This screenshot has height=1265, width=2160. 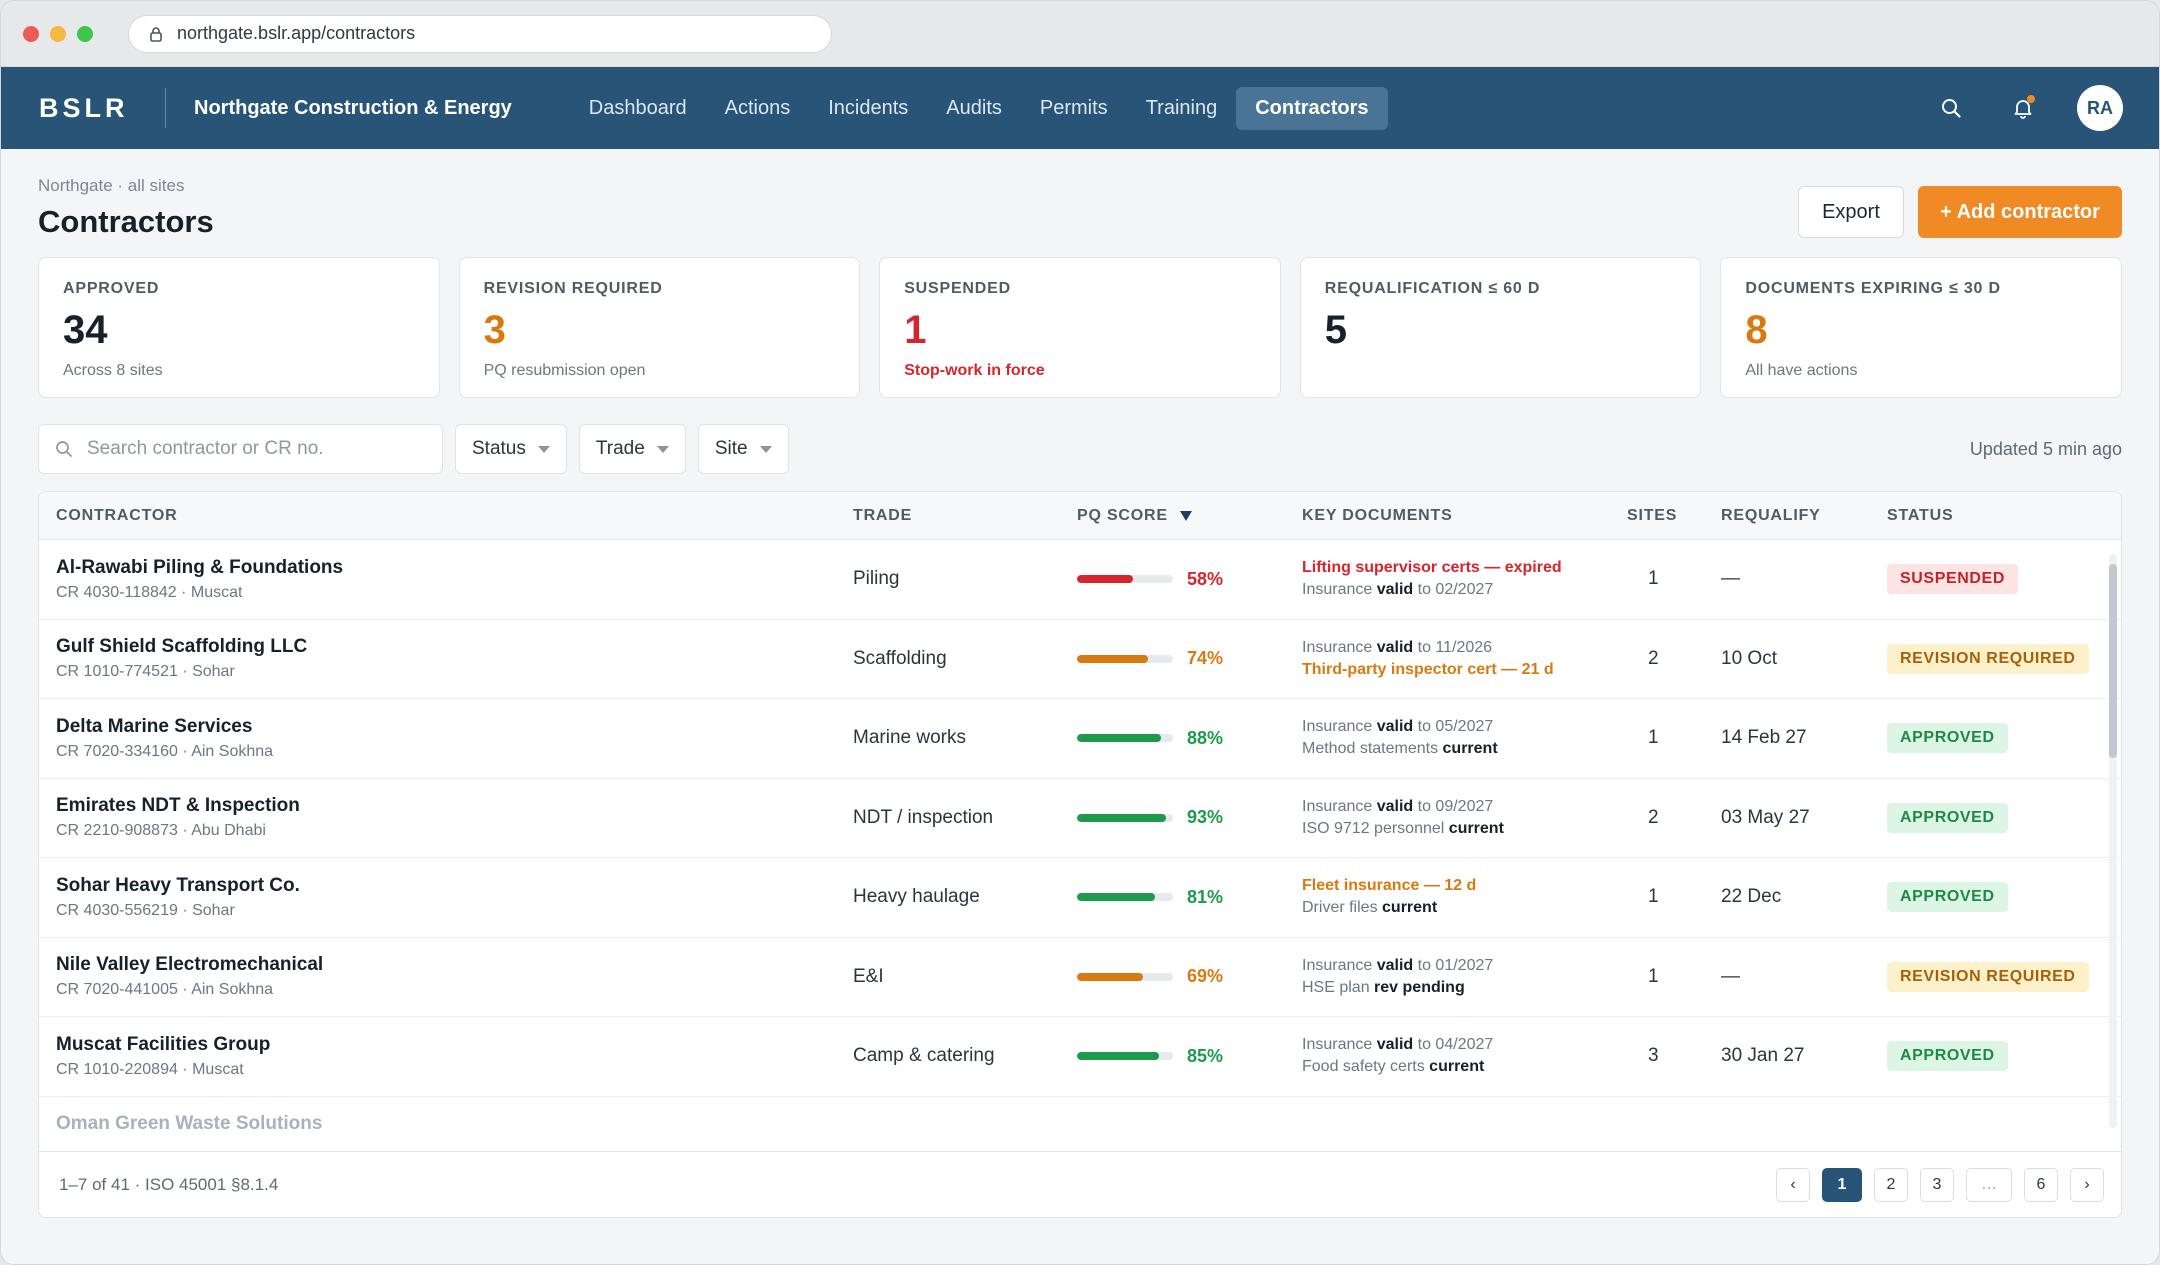 I want to click on site-filter: Site, so click(x=743, y=449).